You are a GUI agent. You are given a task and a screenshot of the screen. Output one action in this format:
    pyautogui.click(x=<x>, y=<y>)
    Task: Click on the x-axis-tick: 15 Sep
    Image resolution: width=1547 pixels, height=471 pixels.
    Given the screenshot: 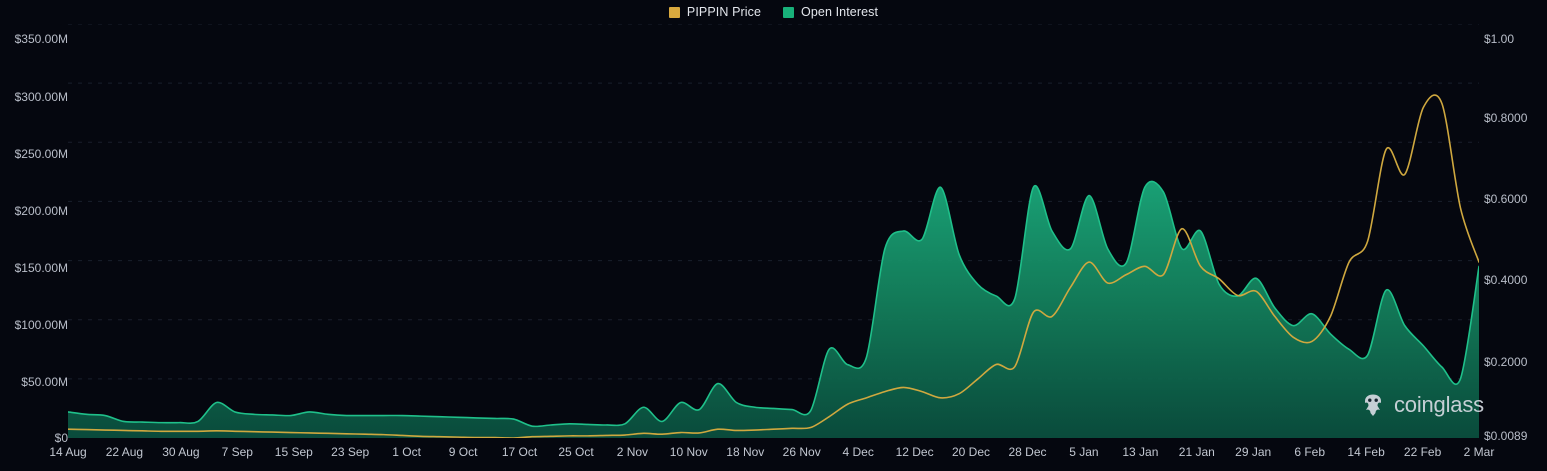 What is the action you would take?
    pyautogui.click(x=293, y=452)
    